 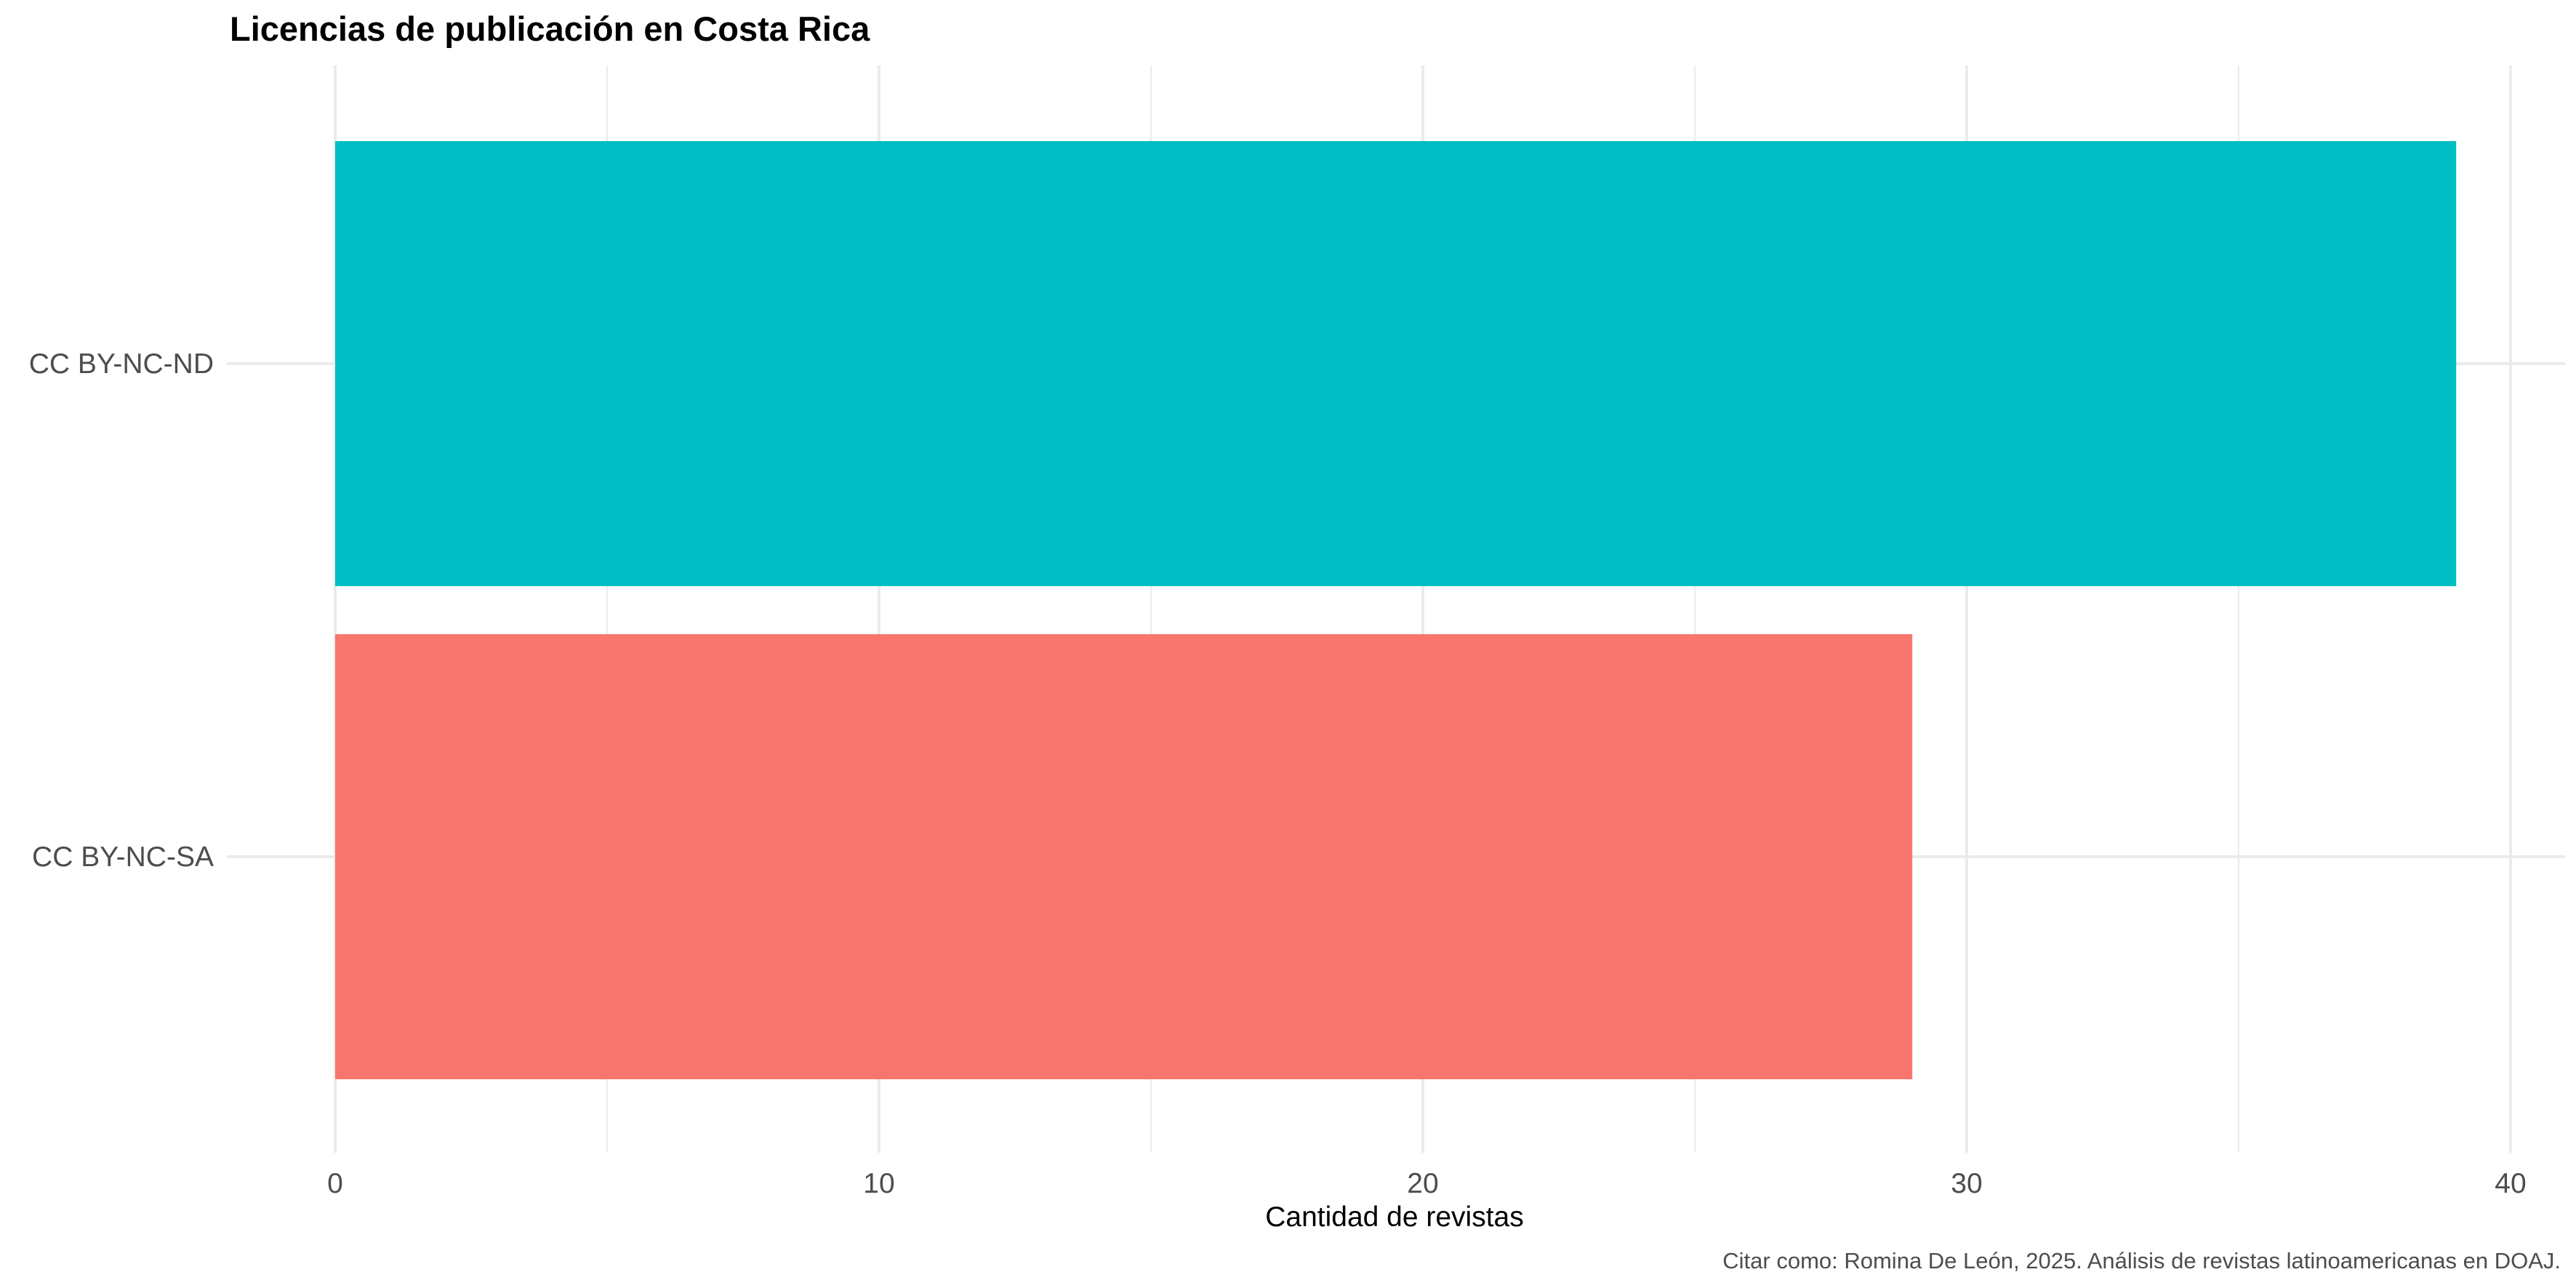 I want to click on y-axis-ticks: CC BY-NC-ND CC BY-NC-SA, so click(x=122, y=610).